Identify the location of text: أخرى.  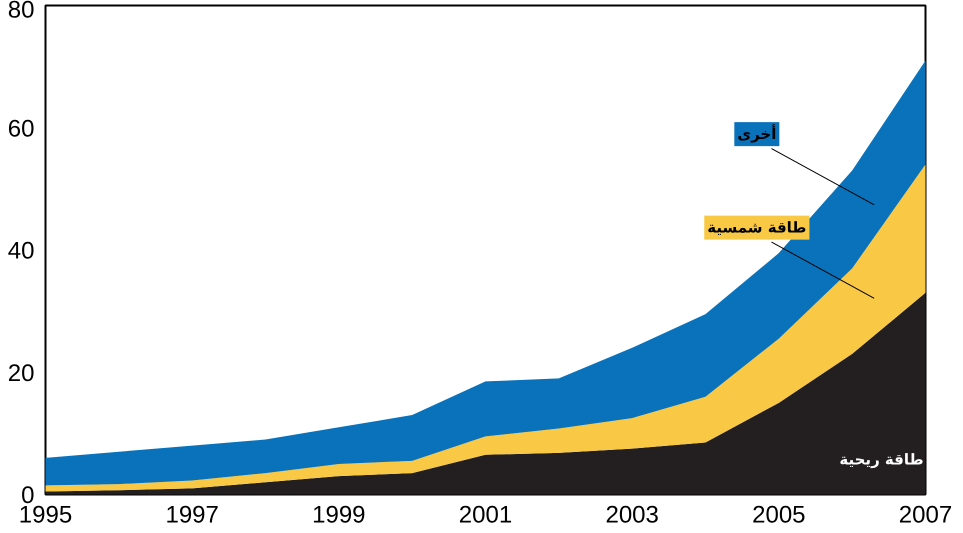
(756, 134).